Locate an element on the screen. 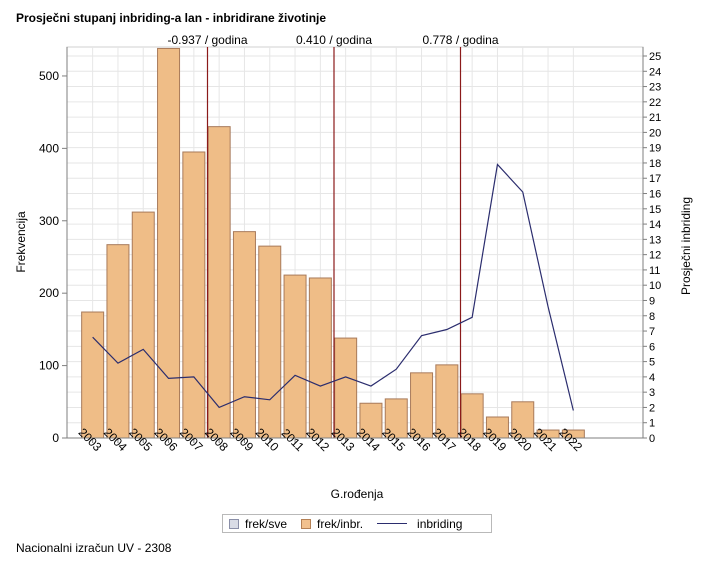  y-tick-label-right: 7 is located at coordinates (652, 332).